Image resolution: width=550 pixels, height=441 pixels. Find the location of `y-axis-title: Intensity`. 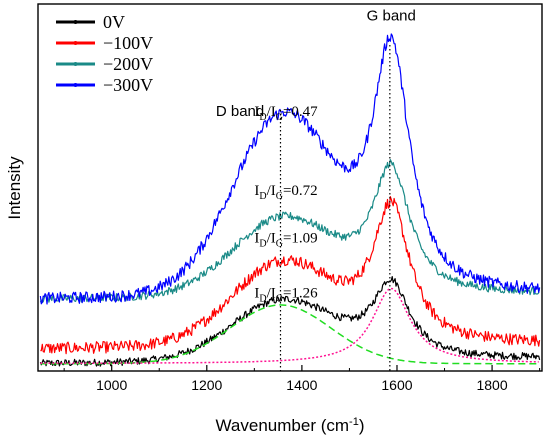

y-axis-title: Intensity is located at coordinates (14, 188).